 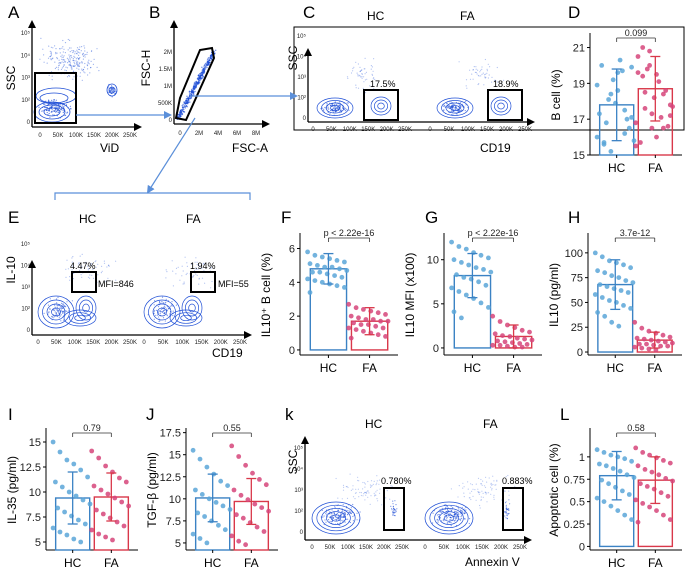 I want to click on tick-label: 200K, so click(x=384, y=548).